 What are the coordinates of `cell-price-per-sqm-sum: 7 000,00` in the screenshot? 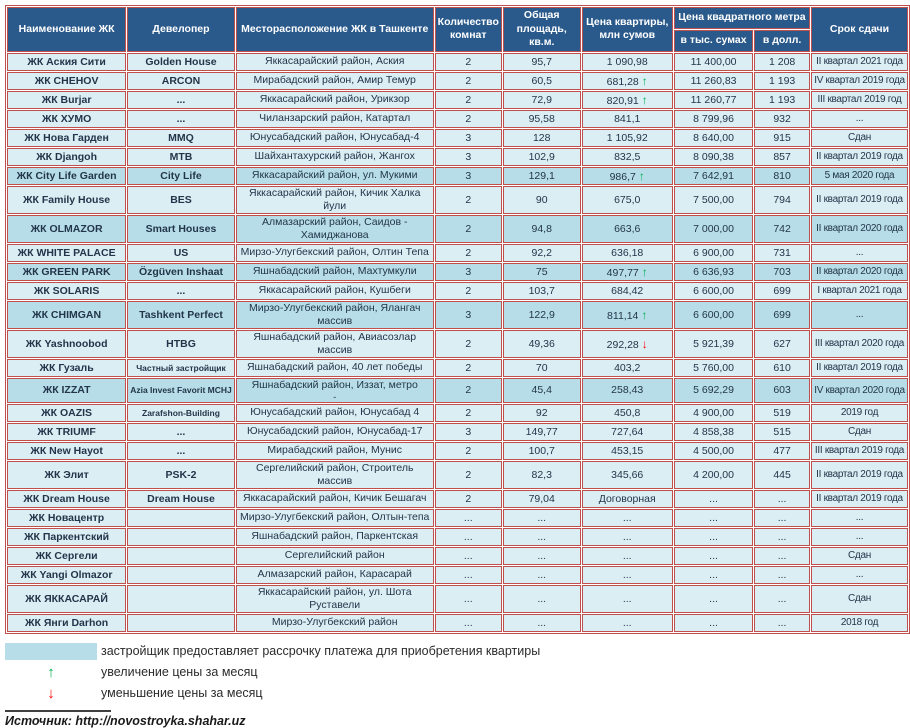 It's located at (713, 228).